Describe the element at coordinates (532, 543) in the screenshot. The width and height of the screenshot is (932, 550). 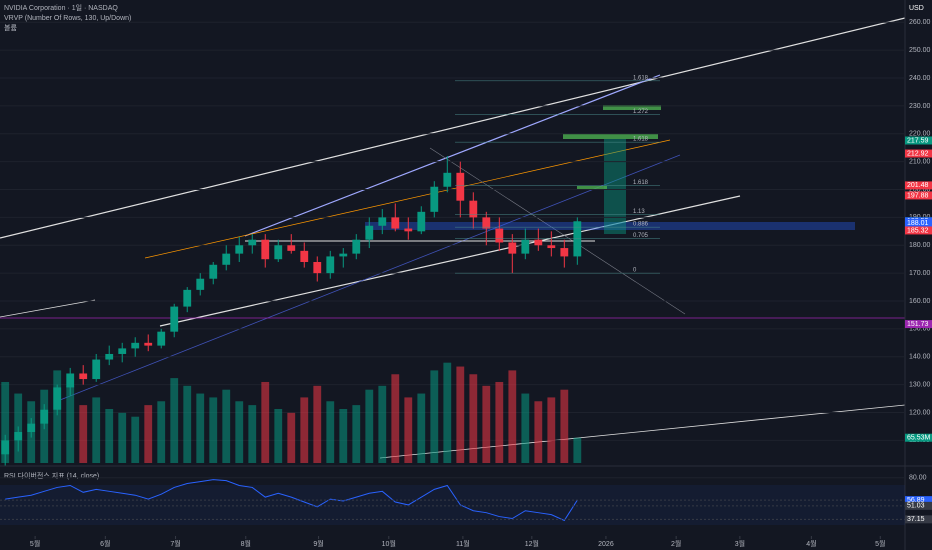
I see `x-tick-label: 12월` at that location.